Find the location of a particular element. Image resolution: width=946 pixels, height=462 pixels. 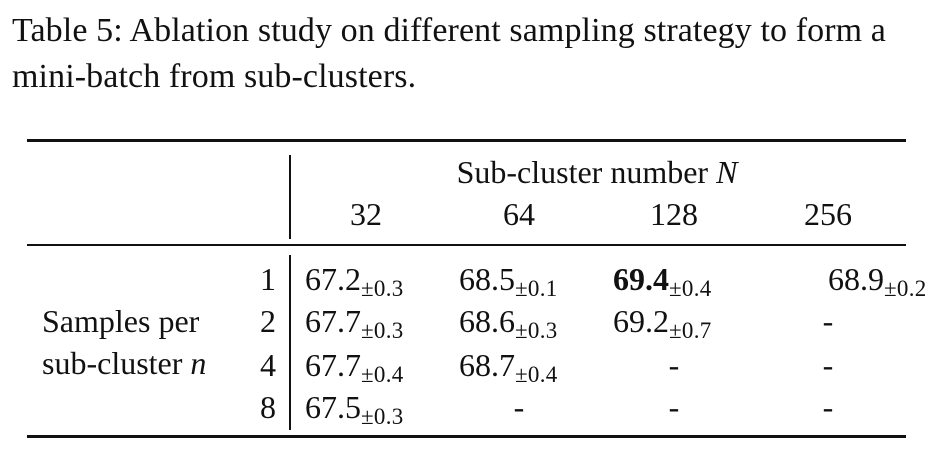

body-vertical-rule is located at coordinates (290, 342).